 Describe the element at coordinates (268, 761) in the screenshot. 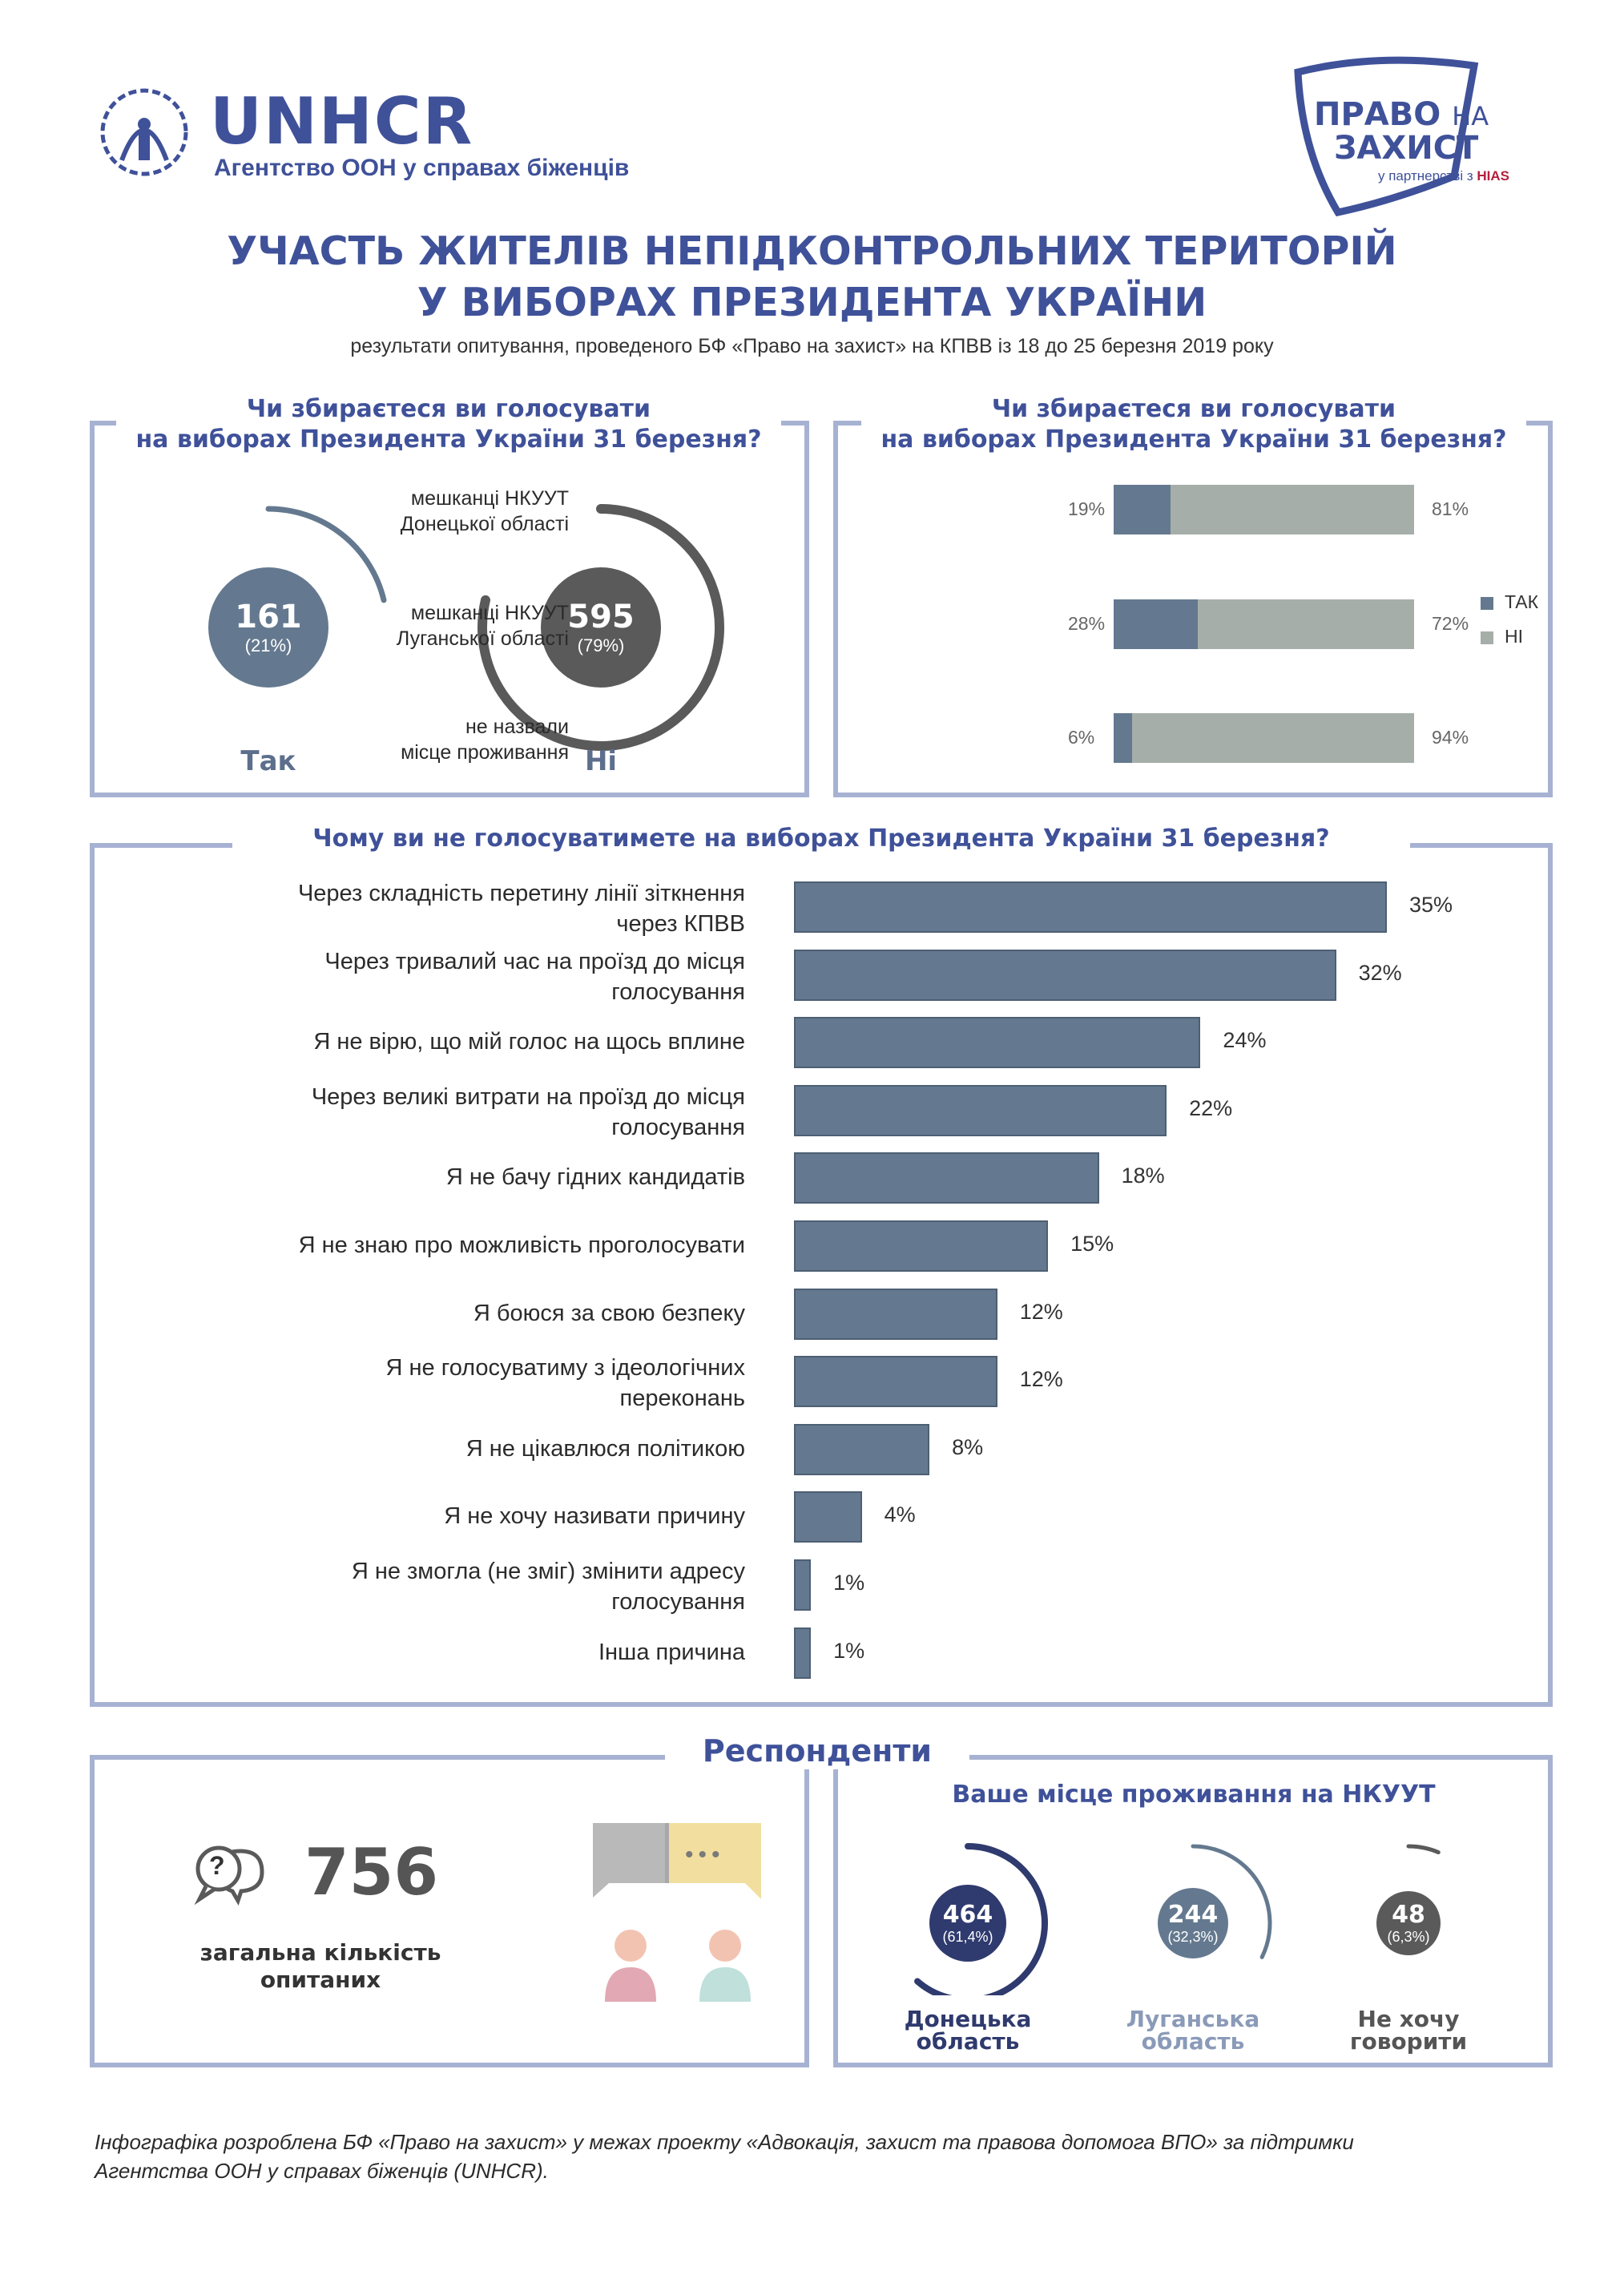

I see `yes-caption: Так` at that location.